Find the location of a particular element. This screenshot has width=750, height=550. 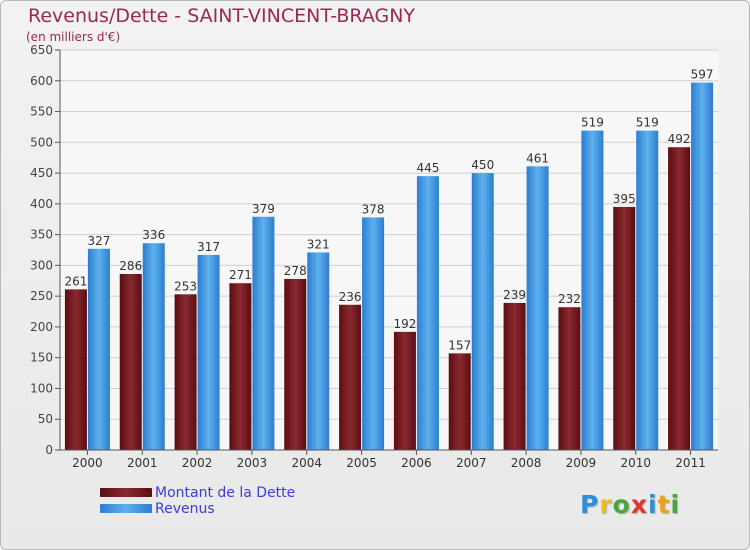

value-label-debt: 157 is located at coordinates (459, 345).